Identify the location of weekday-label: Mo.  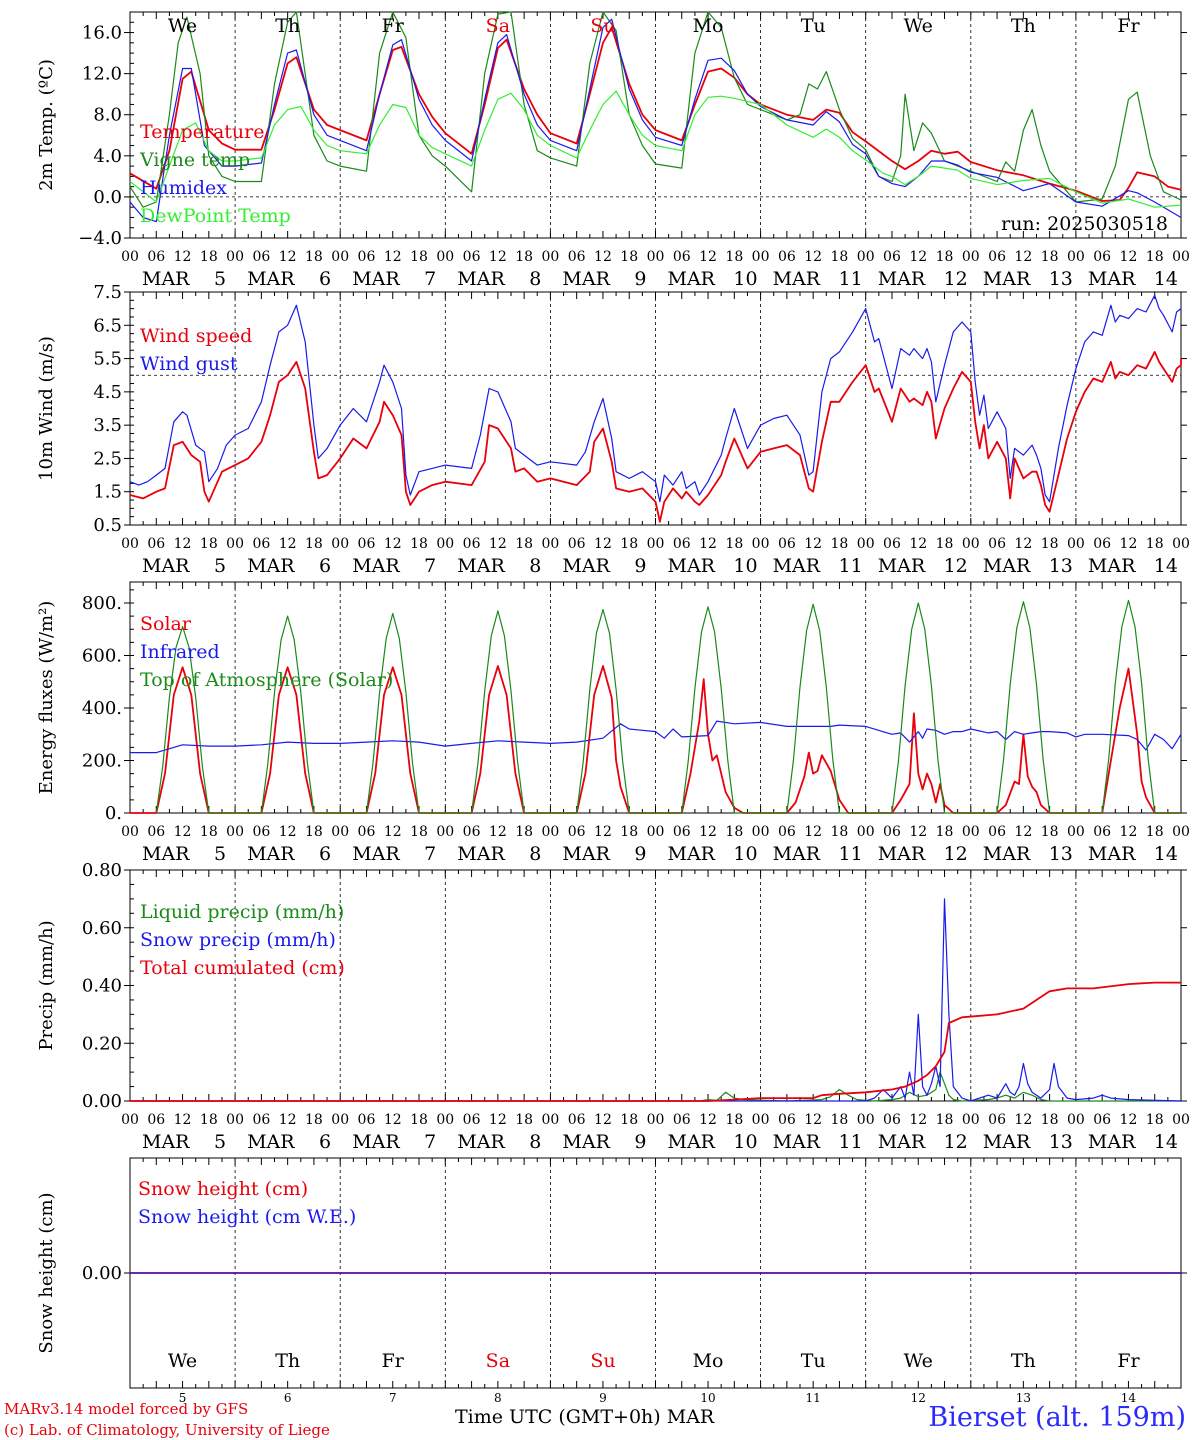
(708, 1361).